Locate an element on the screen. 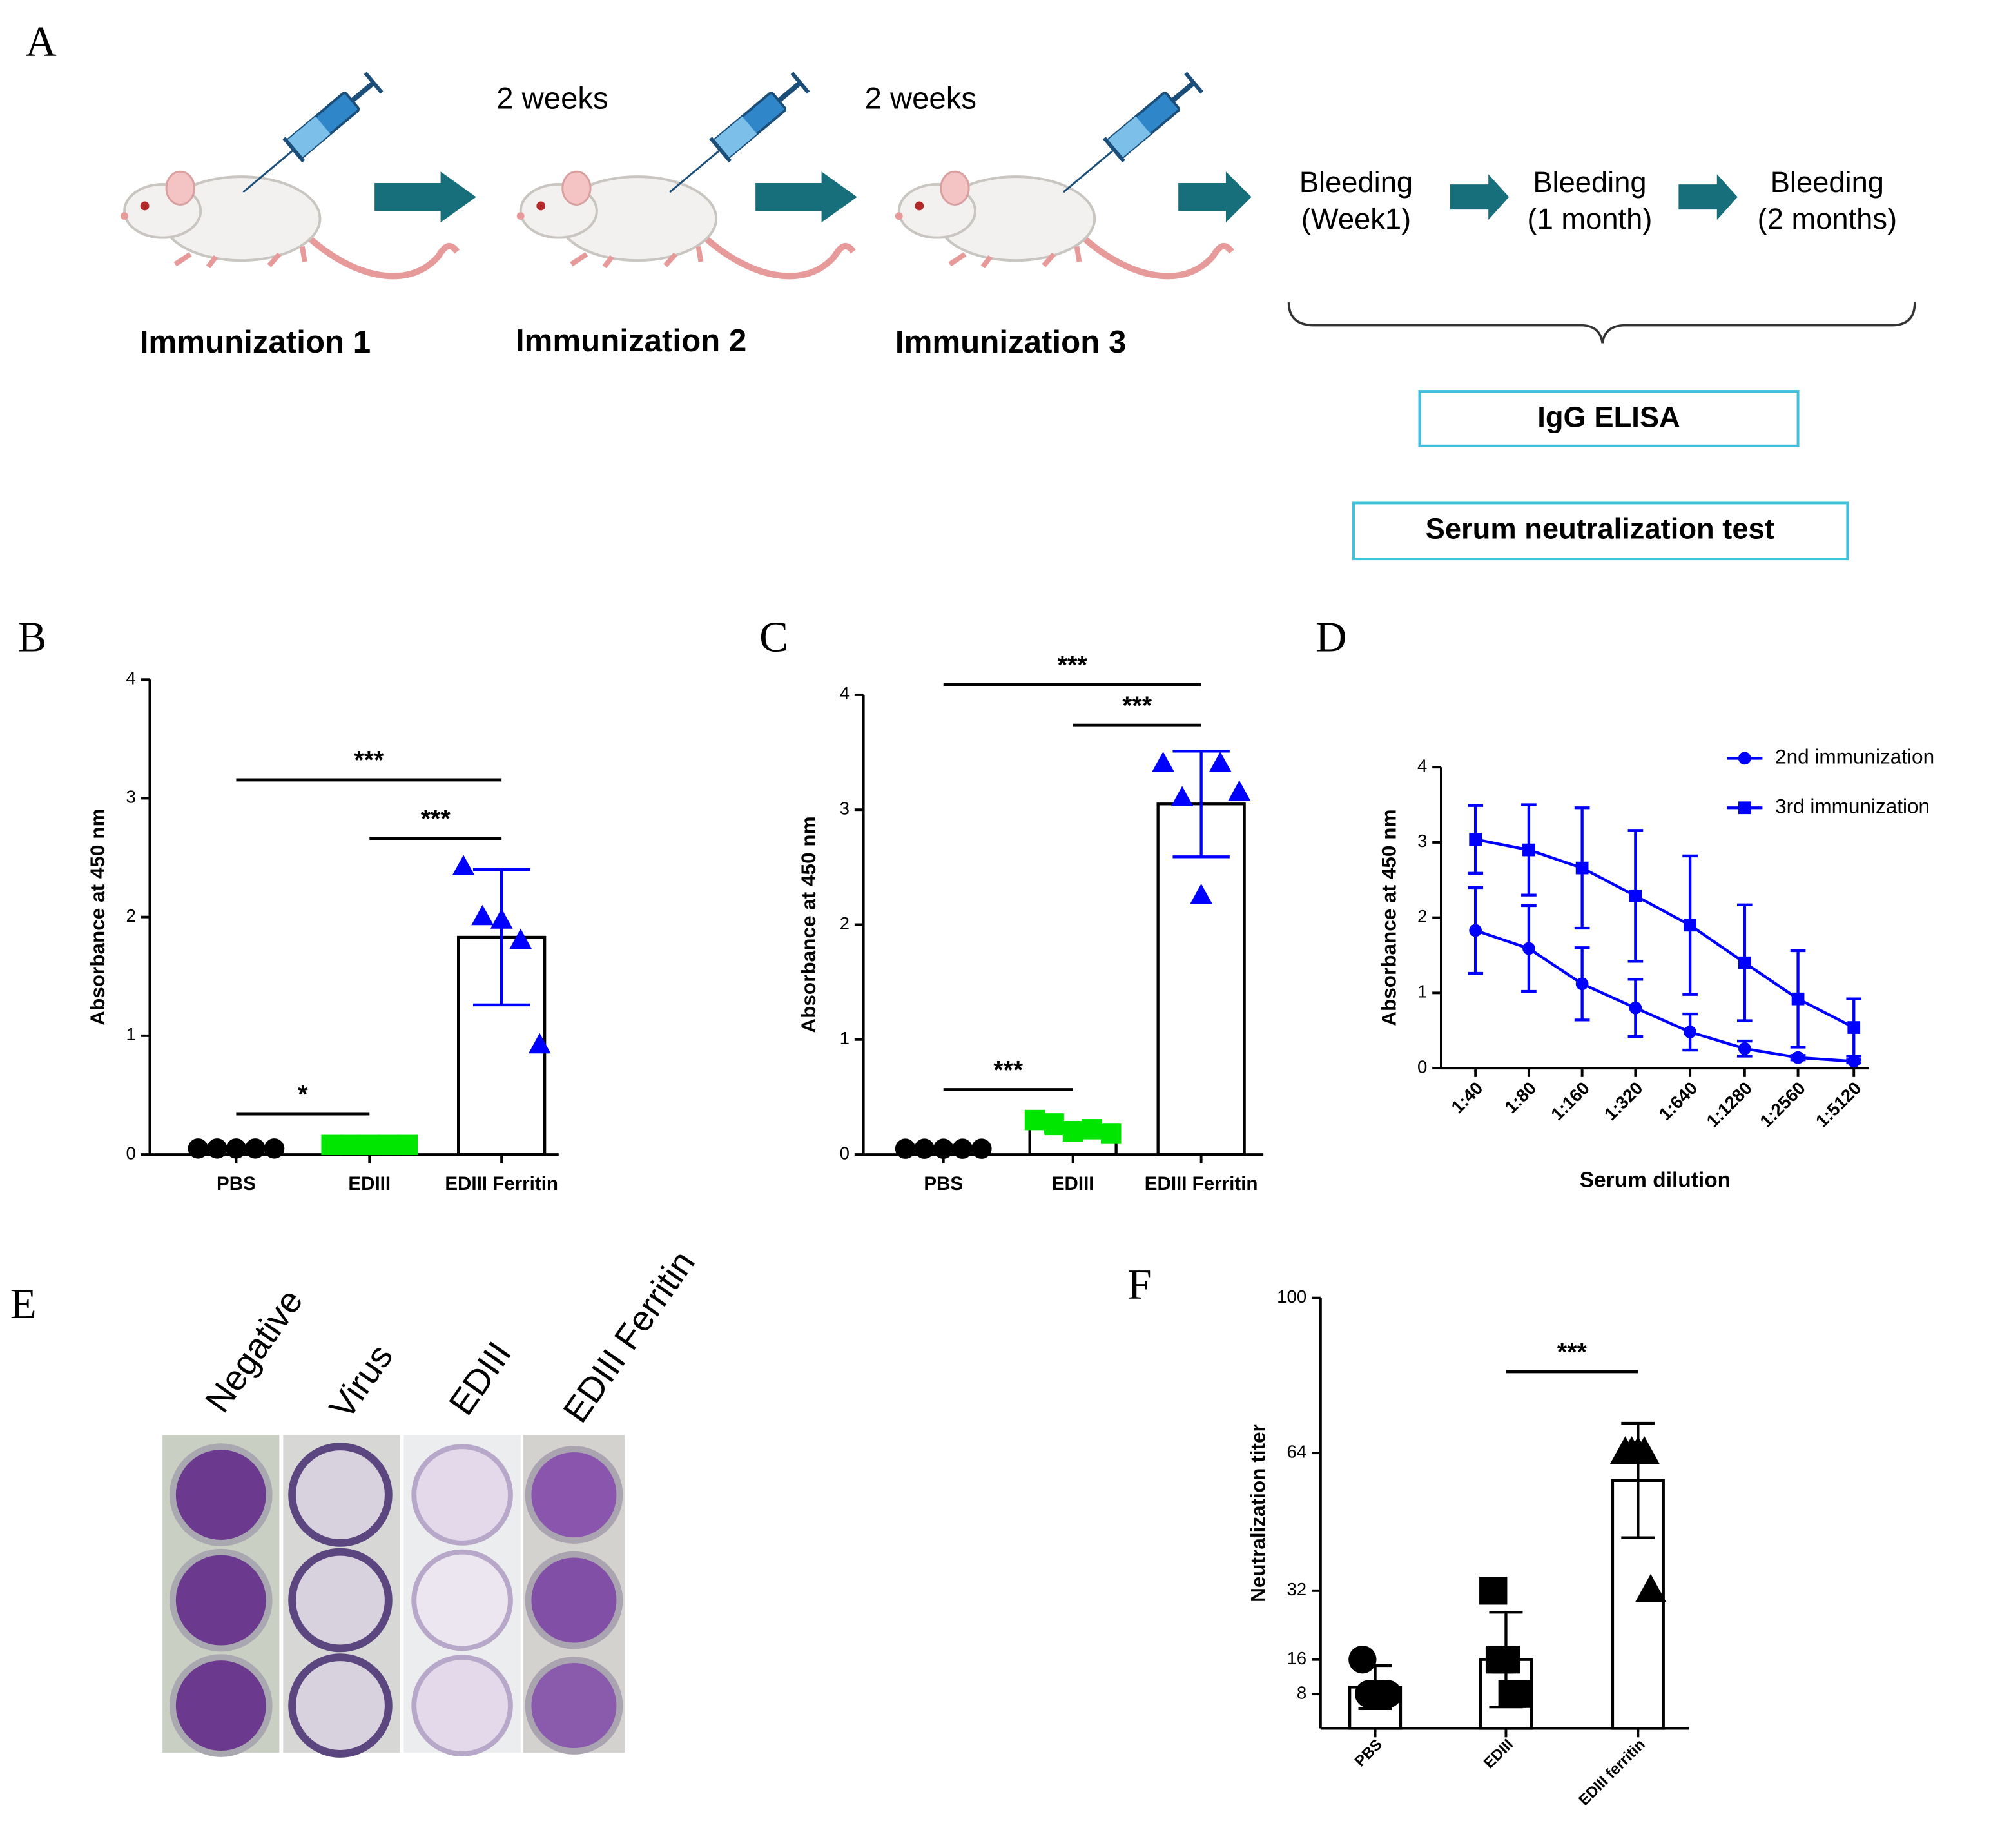 This screenshot has width=1991, height=1848. panel-label: D is located at coordinates (1331, 637).